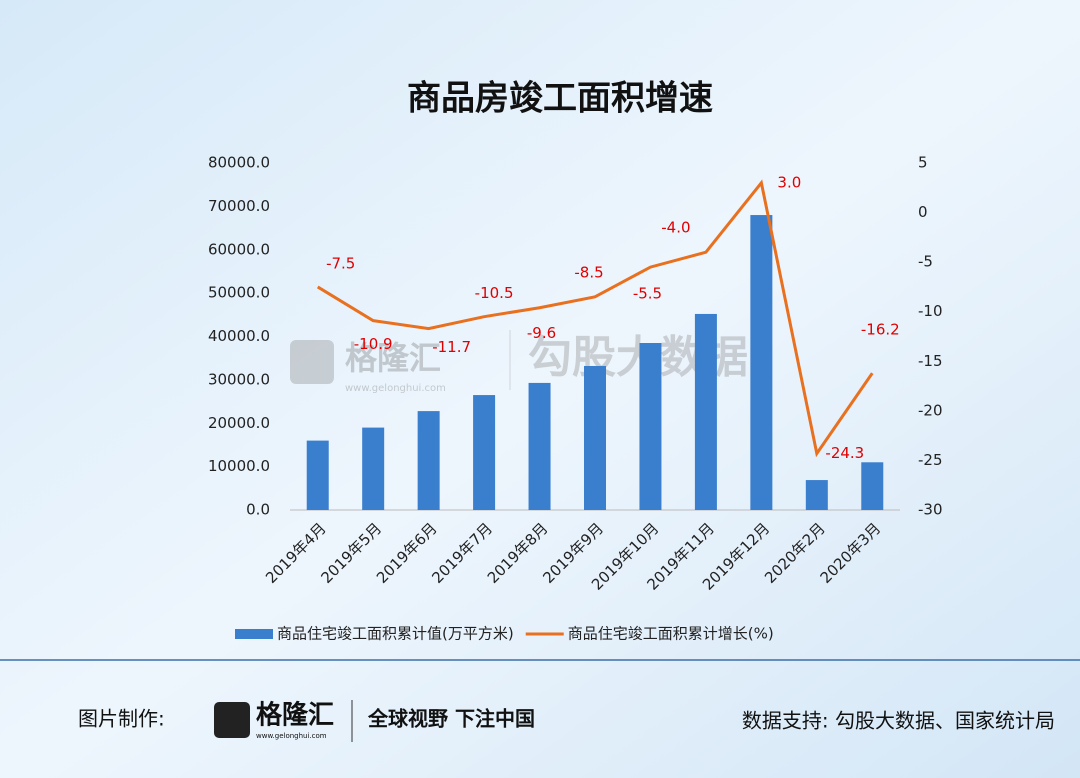 Image resolution: width=1080 pixels, height=778 pixels. What do you see at coordinates (789, 182) in the screenshot?
I see `data-label: 3.0` at bounding box center [789, 182].